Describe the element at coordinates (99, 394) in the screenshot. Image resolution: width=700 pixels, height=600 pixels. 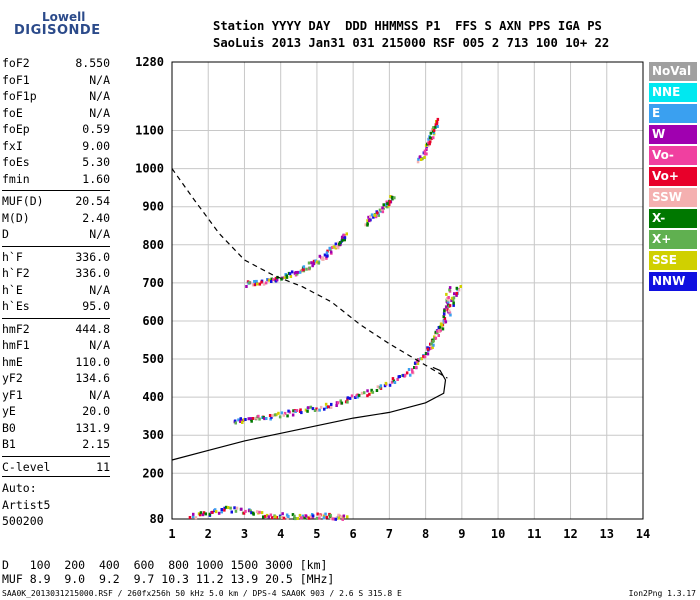
I see `param-value: N/A` at that location.